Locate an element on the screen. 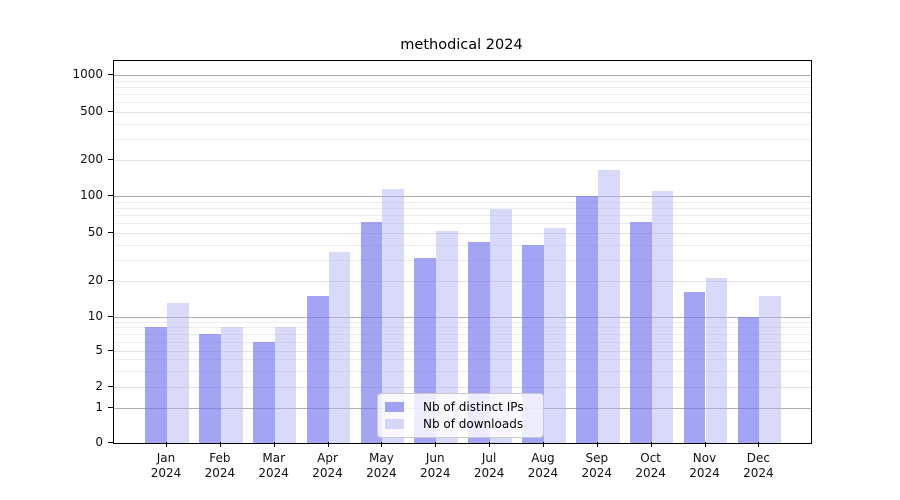 This screenshot has height=500, width=900. legend-item-downloads: Nb of downloads is located at coordinates (462, 424).